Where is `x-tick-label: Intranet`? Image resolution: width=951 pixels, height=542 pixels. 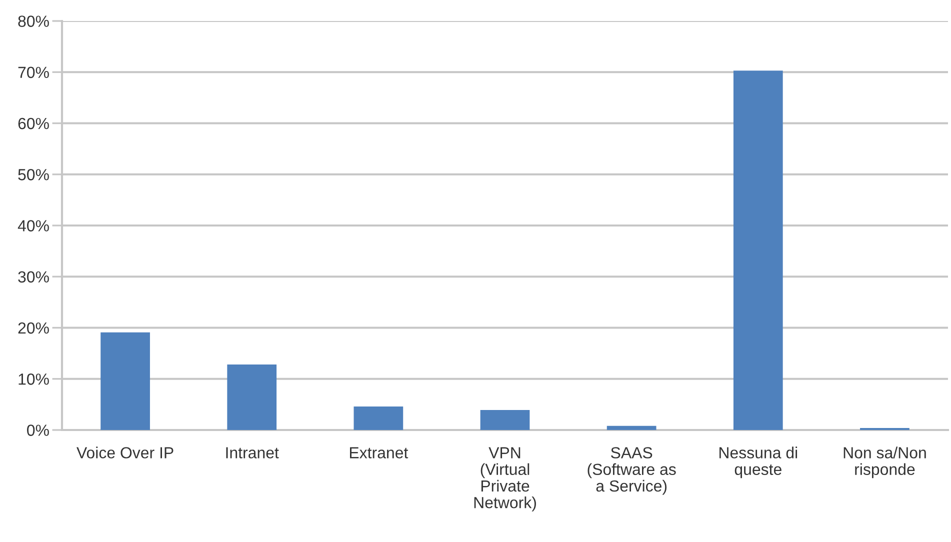 x-tick-label: Intranet is located at coordinates (252, 452).